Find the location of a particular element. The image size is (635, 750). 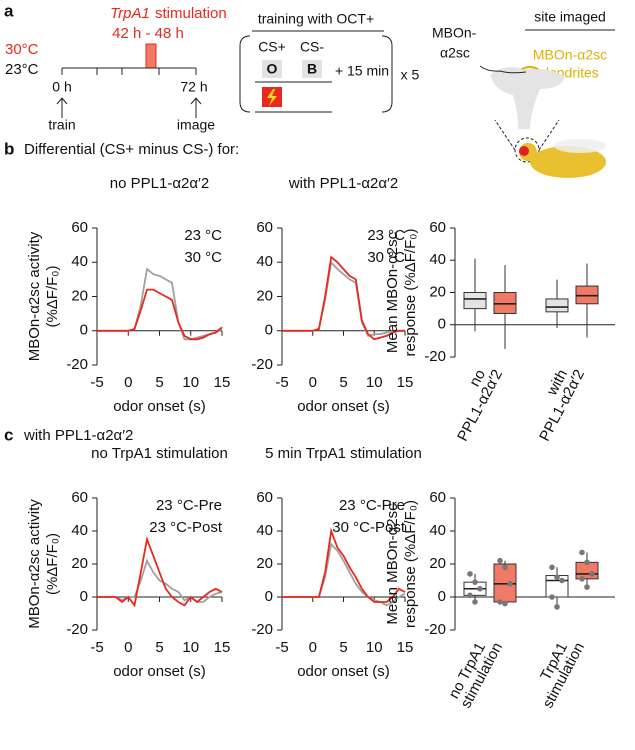

dendrite is located at coordinates (530, 68).